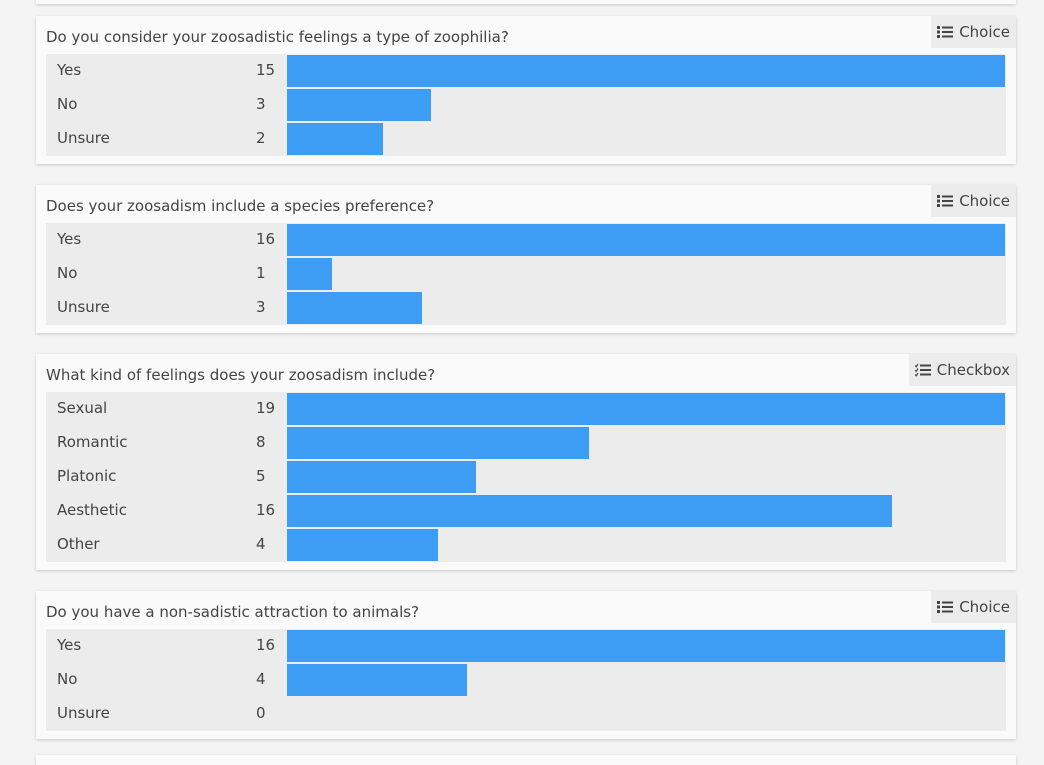 Image resolution: width=1044 pixels, height=765 pixels. What do you see at coordinates (261, 476) in the screenshot?
I see `answer-count: 5` at bounding box center [261, 476].